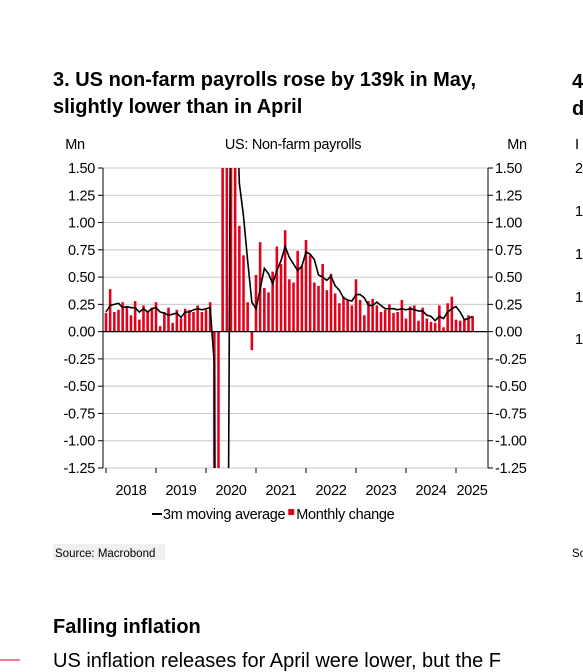 The height and width of the screenshot is (672, 583). I want to click on x-tick-label: 2024, so click(430, 491).